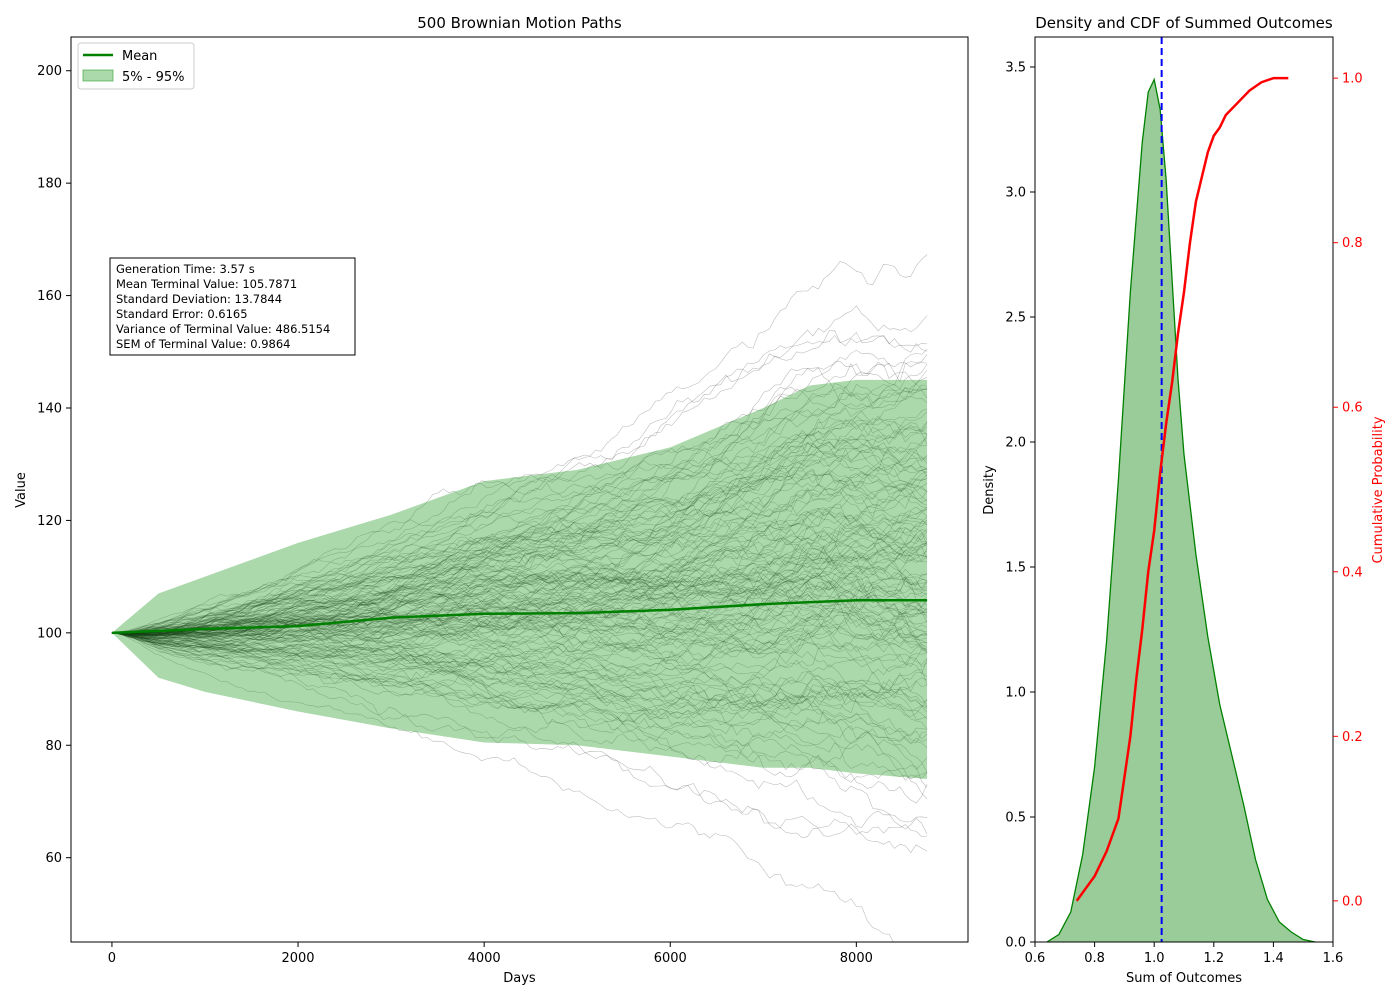 This screenshot has height=1000, width=1400. What do you see at coordinates (1352, 572) in the screenshot?
I see `y-tick-label-cumulative: 0.4` at bounding box center [1352, 572].